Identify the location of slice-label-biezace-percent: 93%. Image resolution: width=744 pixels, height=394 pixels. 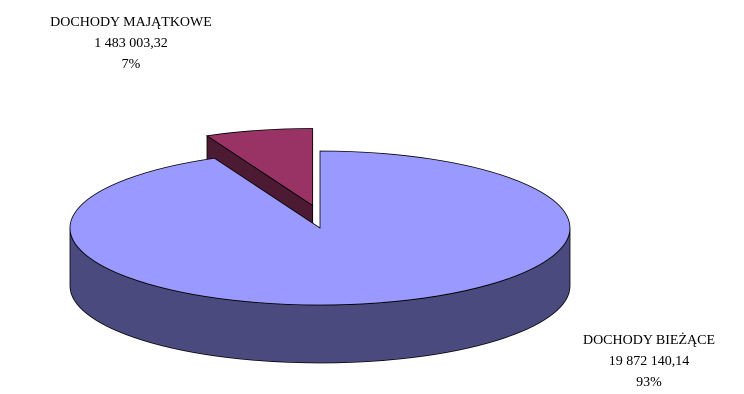
(649, 382).